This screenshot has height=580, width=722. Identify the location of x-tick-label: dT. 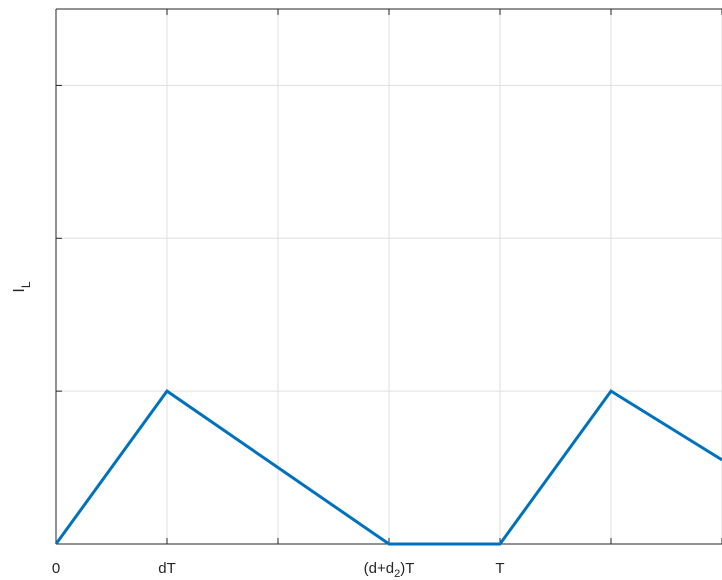
(167, 568).